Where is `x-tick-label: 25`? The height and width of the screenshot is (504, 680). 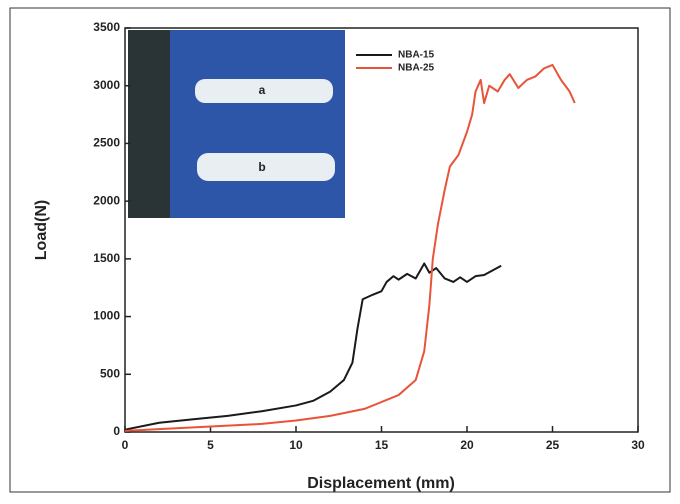 x-tick-label: 25 is located at coordinates (553, 445).